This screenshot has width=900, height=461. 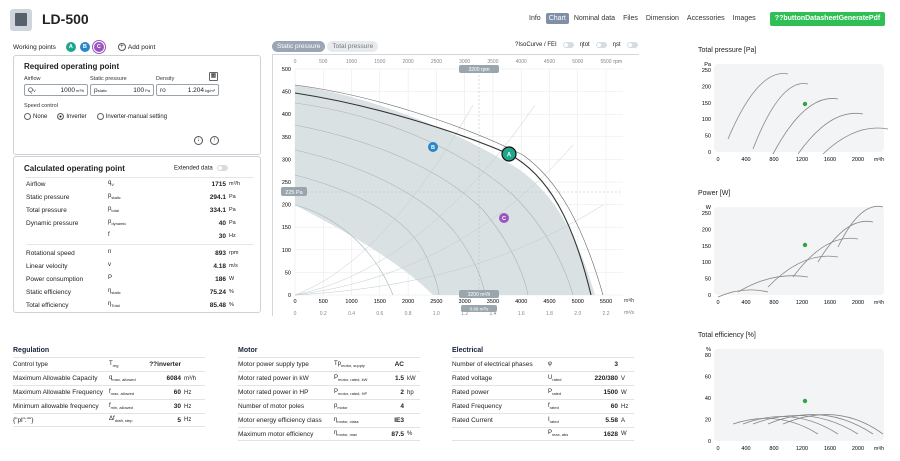 What do you see at coordinates (472, 420) in the screenshot?
I see `electrical-row-label: Rated Current` at bounding box center [472, 420].